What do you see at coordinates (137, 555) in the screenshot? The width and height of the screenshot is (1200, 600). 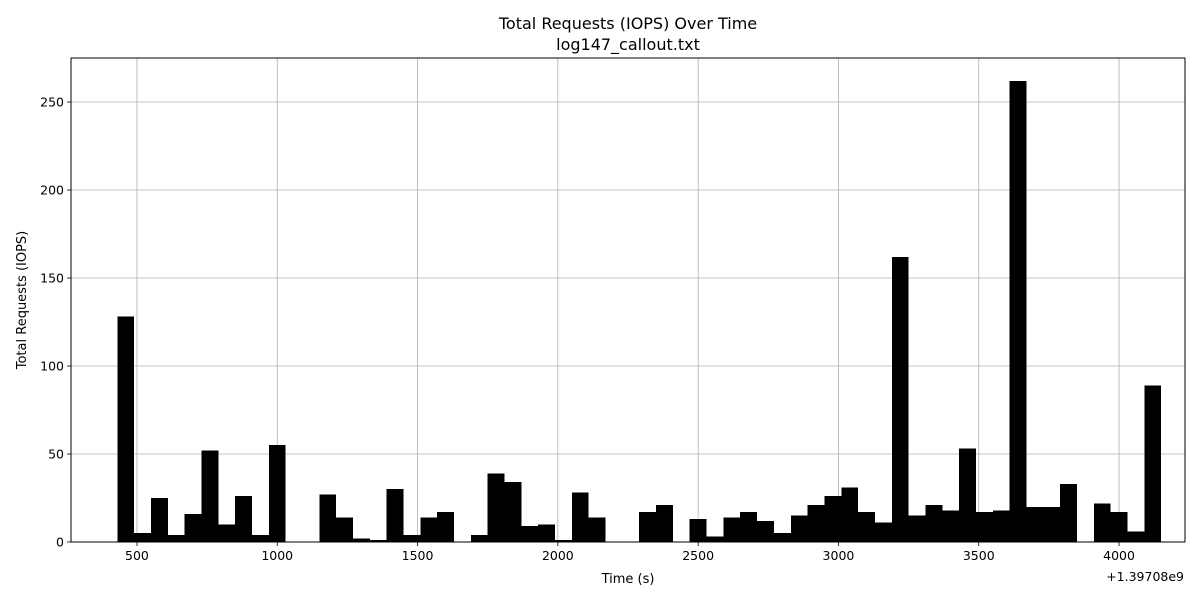 I see `x-tick-label: 500` at bounding box center [137, 555].